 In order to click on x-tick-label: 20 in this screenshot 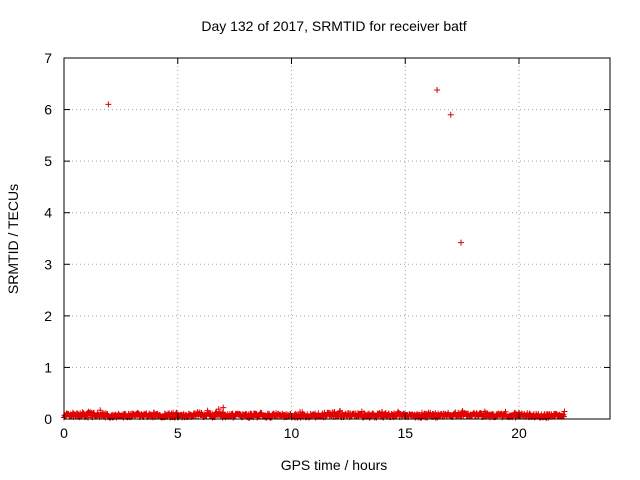, I will do `click(519, 433)`.